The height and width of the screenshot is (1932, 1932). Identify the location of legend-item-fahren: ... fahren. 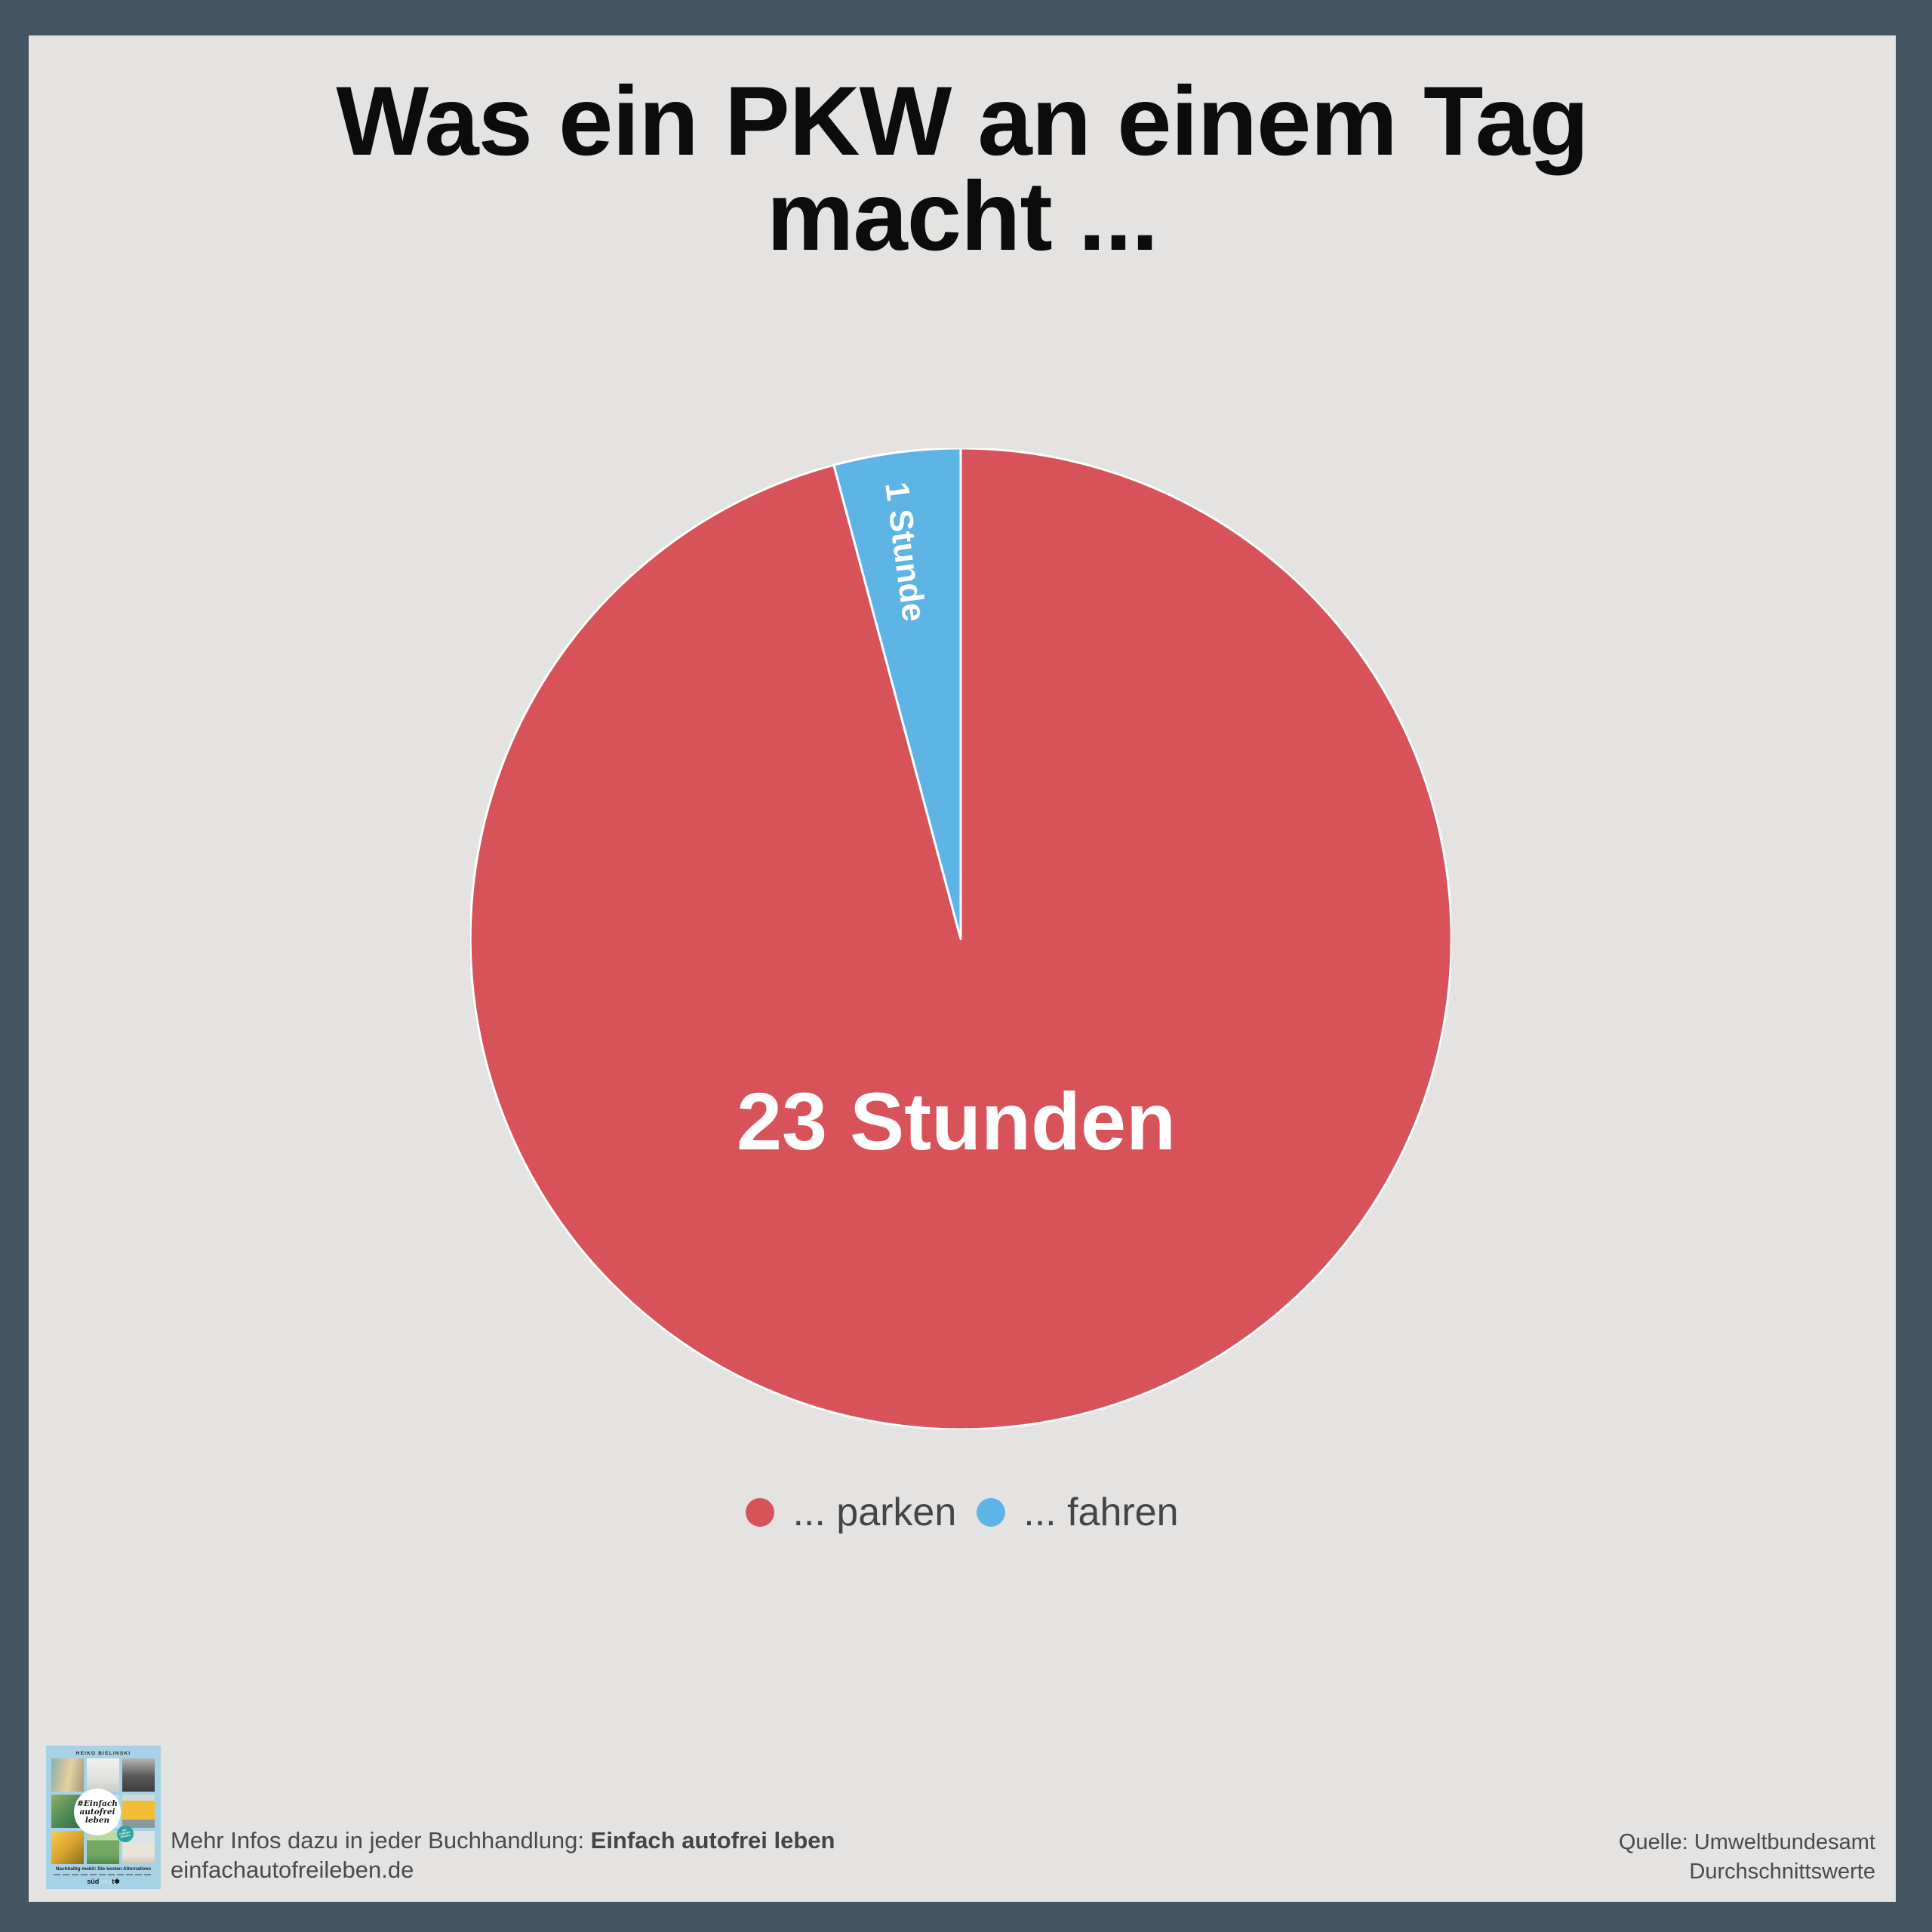
(1078, 1512).